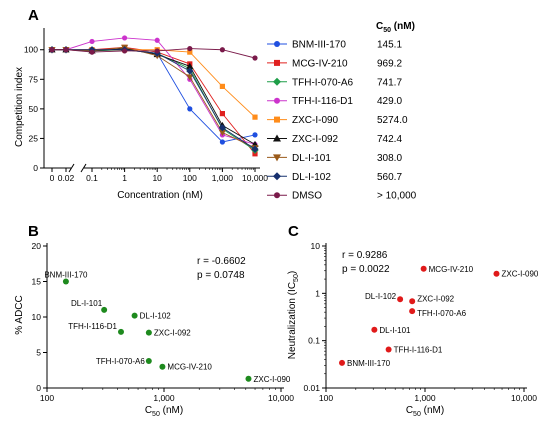 Image resolution: width=550 pixels, height=422 pixels. What do you see at coordinates (156, 414) in the screenshot?
I see `panel-b-xlabel-sub: 50` at bounding box center [156, 414].